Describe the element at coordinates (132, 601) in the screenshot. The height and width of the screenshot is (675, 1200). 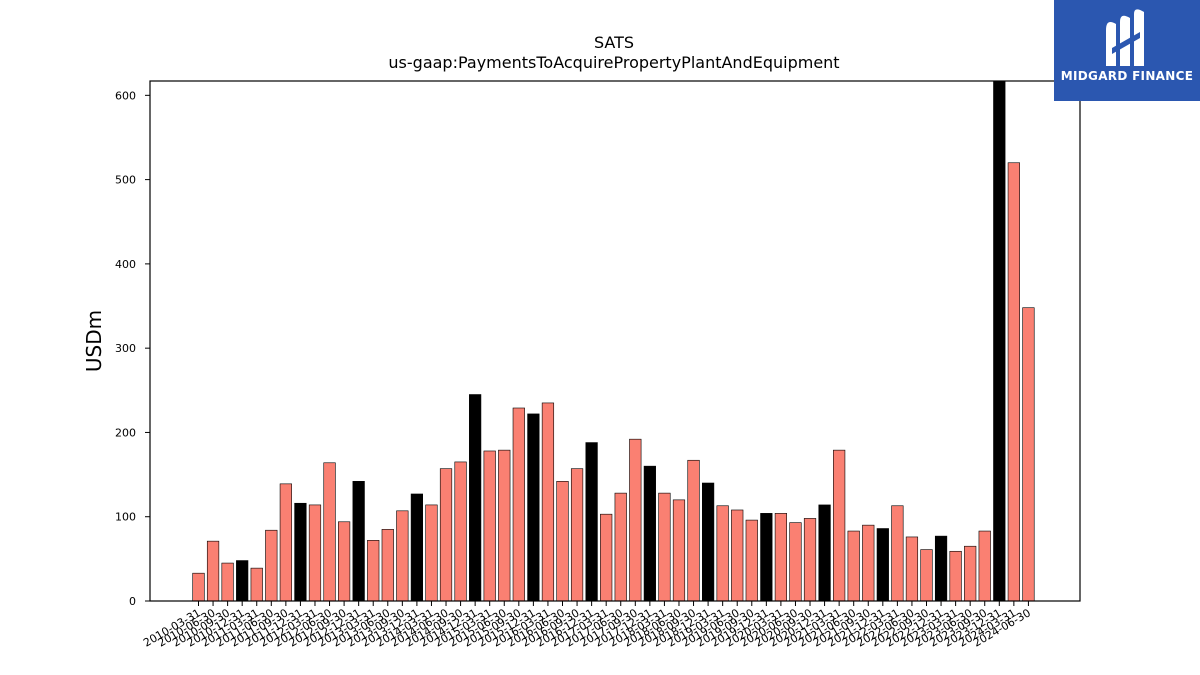
I see `y-tick-label: 0` at that location.